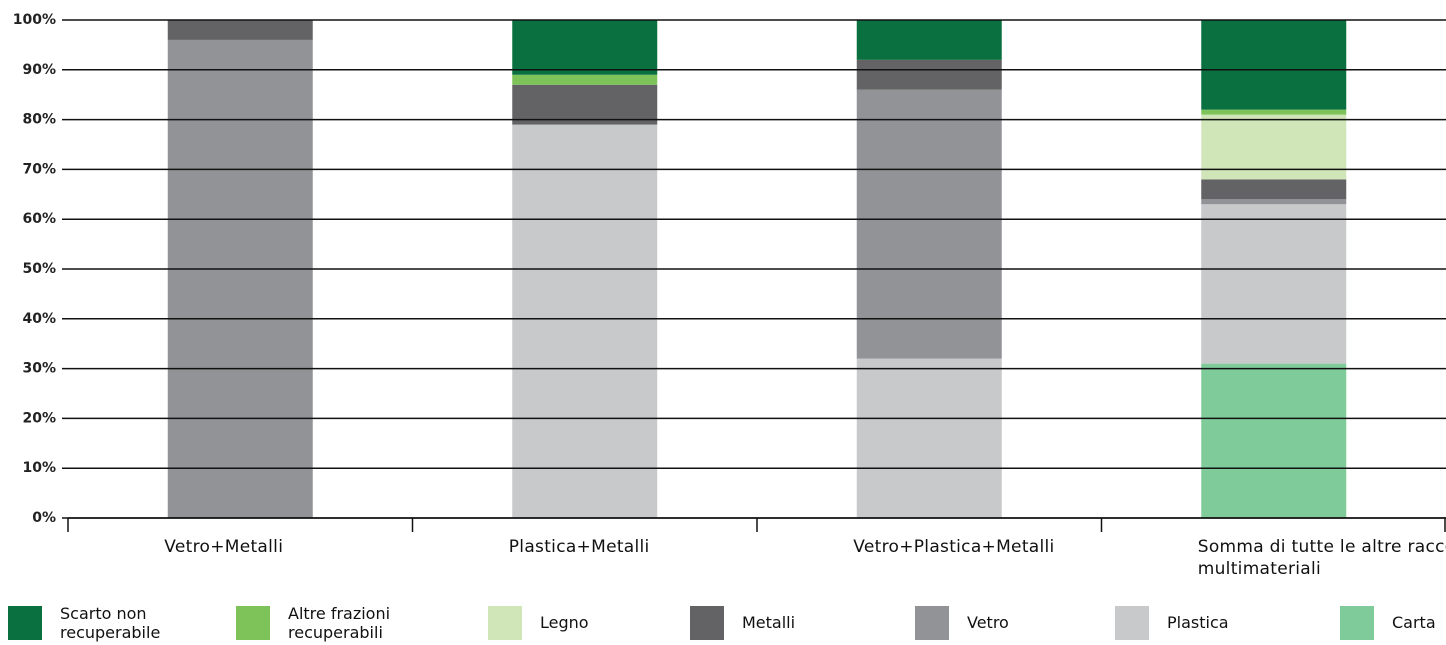 The width and height of the screenshot is (1446, 645). I want to click on y-tick-label: 0%, so click(44, 518).